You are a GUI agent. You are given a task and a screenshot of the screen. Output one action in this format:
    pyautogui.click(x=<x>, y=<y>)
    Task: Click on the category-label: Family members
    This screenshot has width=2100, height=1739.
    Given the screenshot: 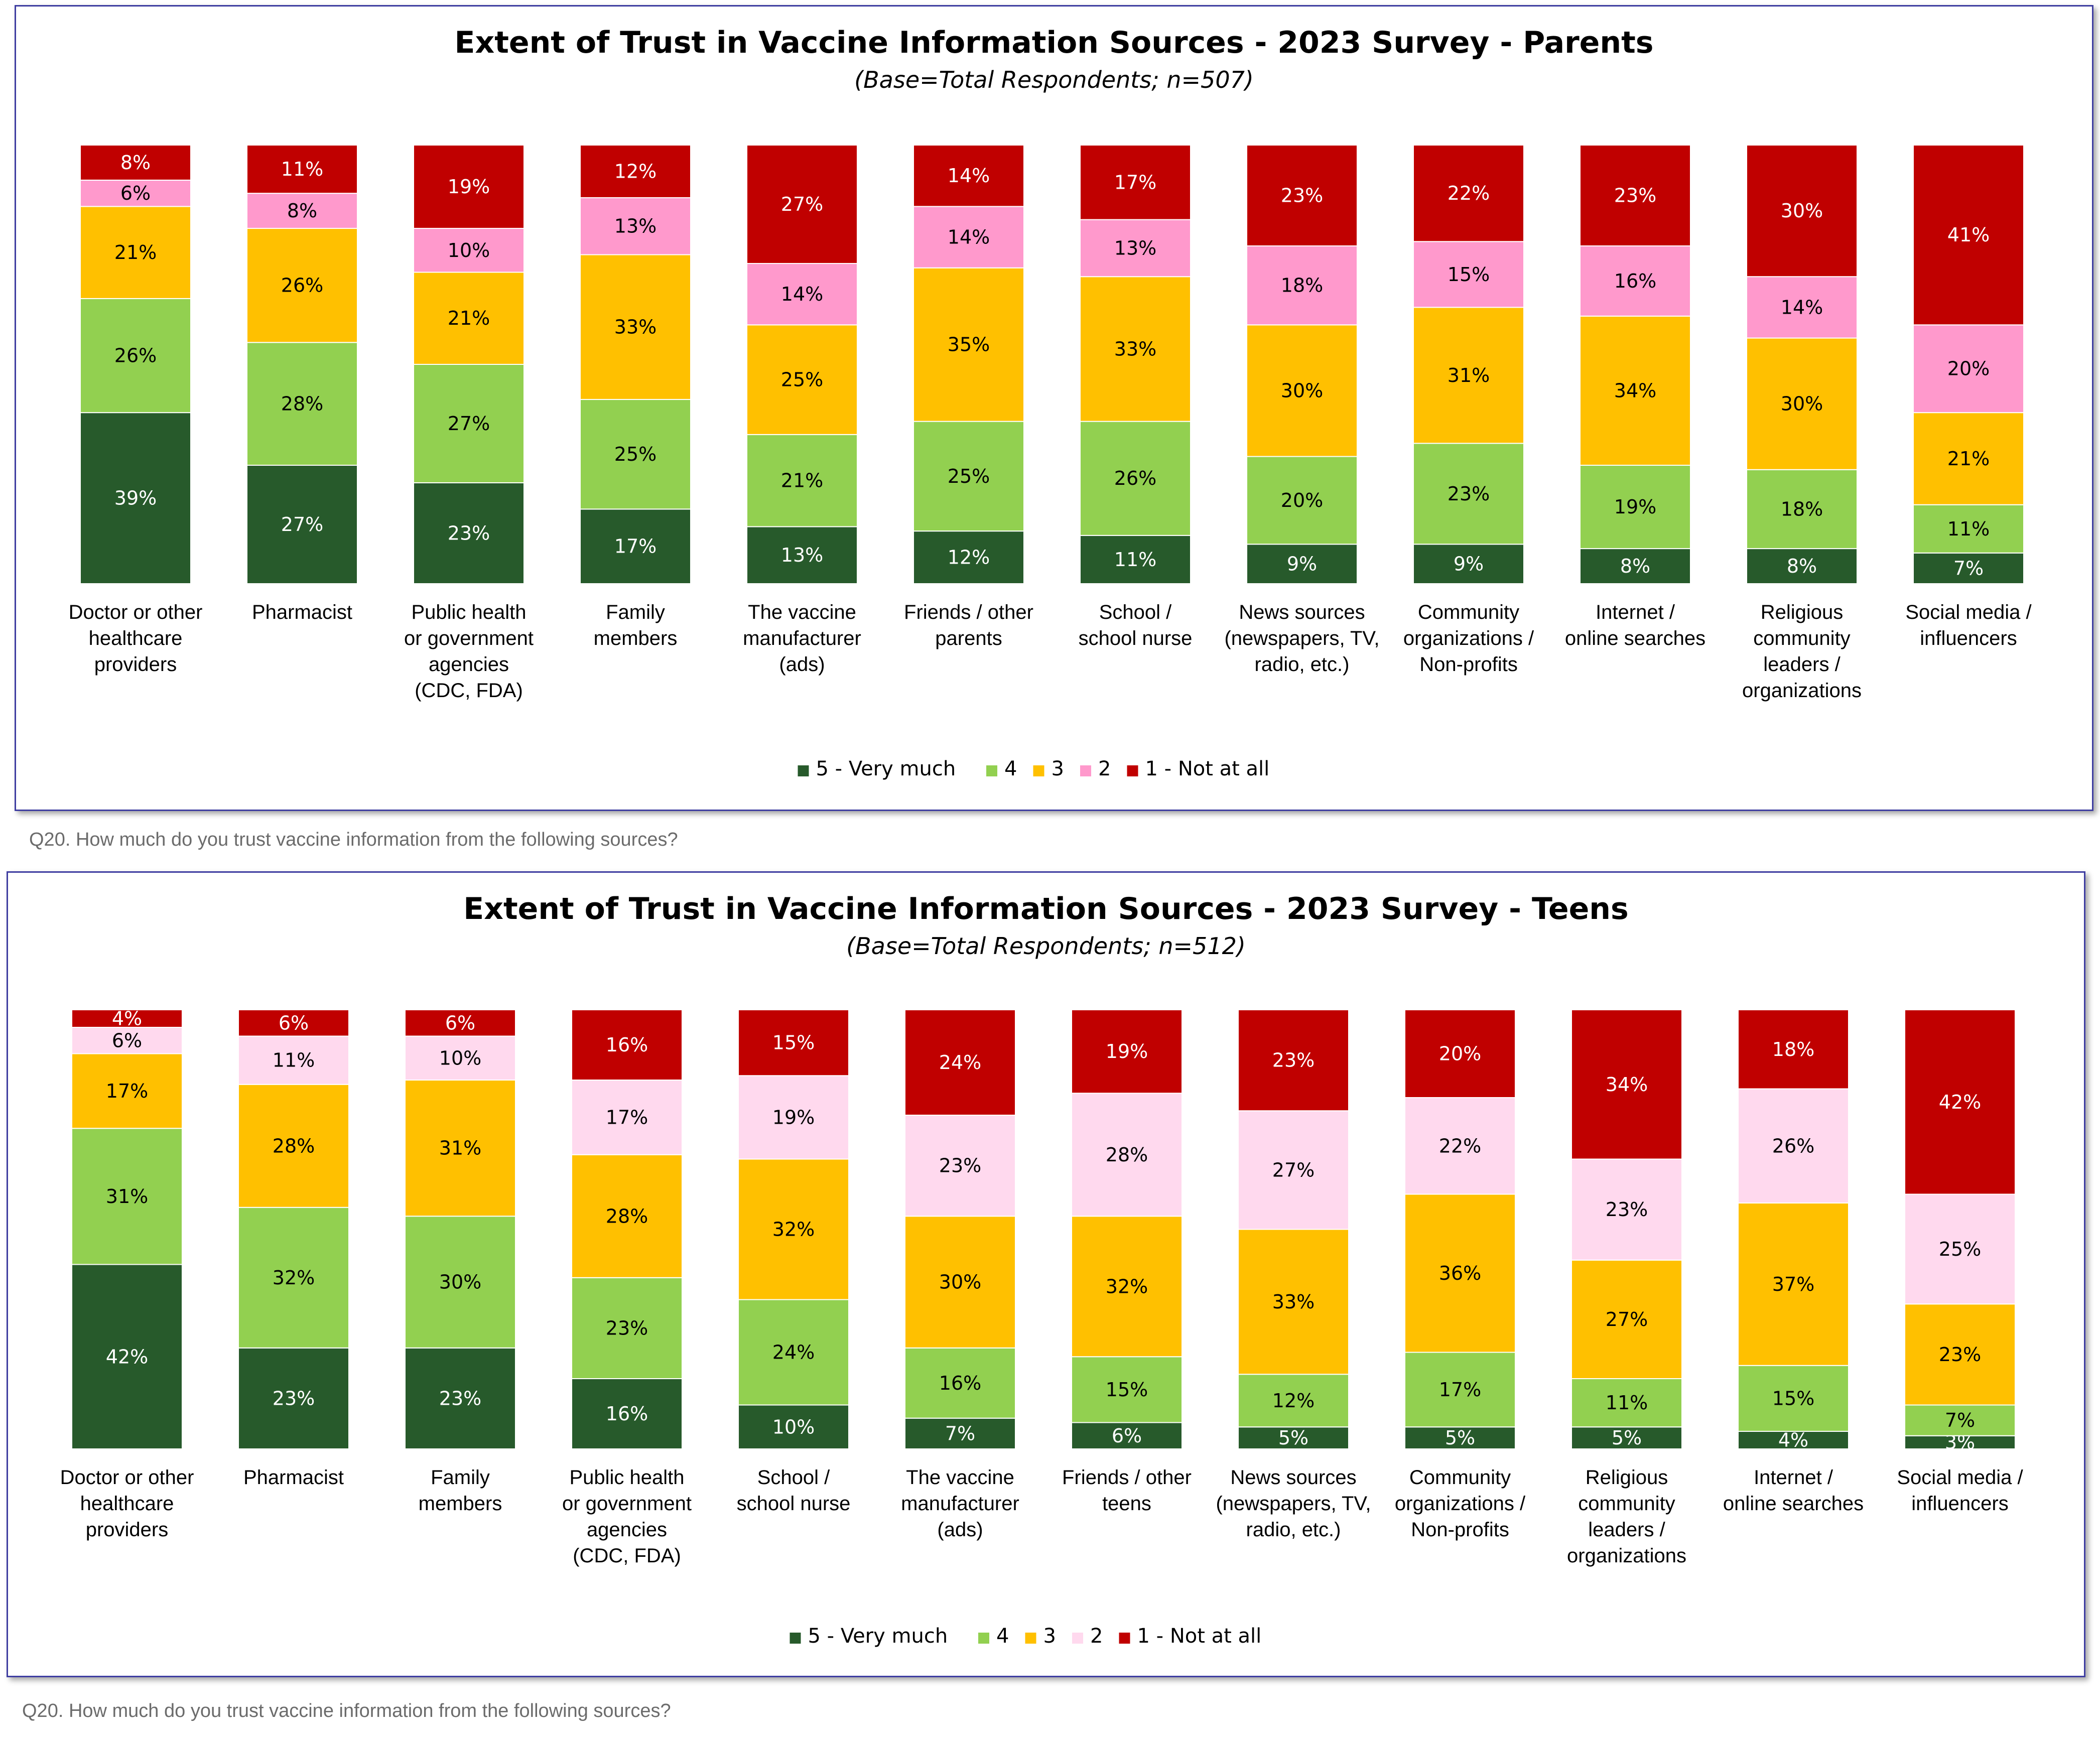 What is the action you would take?
    pyautogui.click(x=636, y=625)
    